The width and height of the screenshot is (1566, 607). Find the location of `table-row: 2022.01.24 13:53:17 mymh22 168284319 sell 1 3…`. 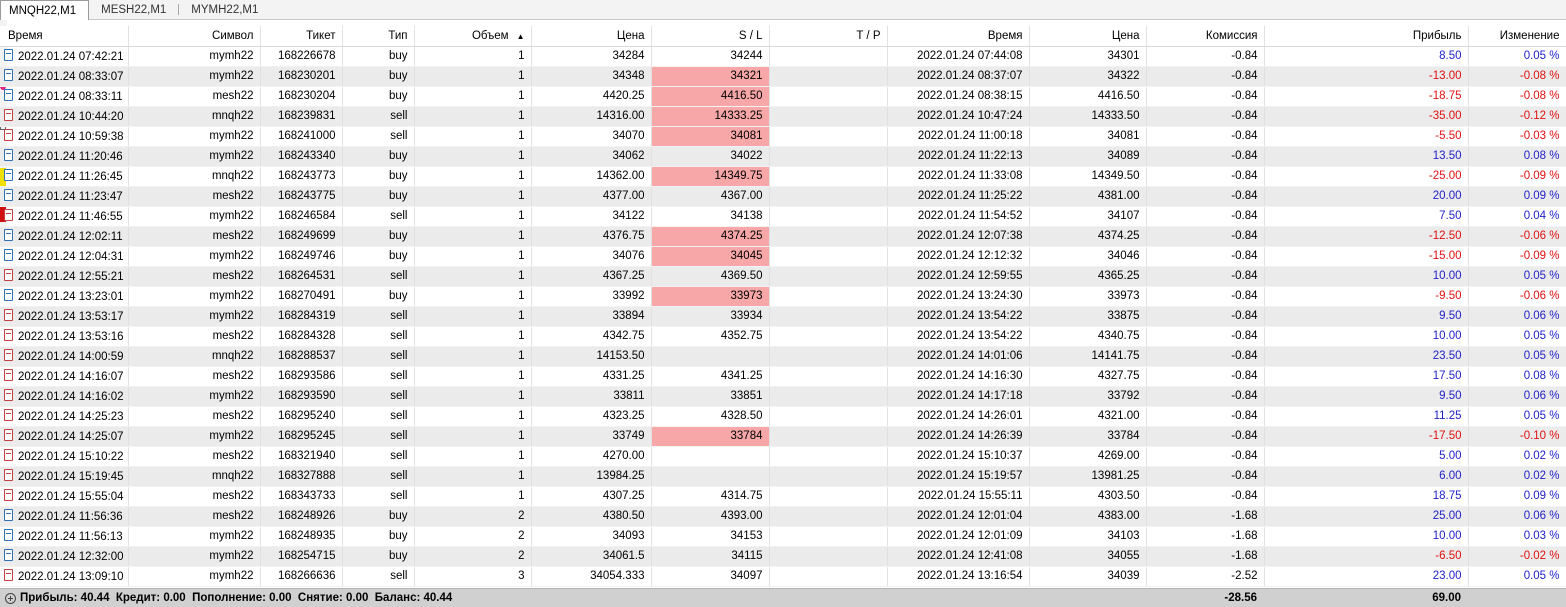

table-row: 2022.01.24 13:53:17 mymh22 168284319 sell 1 3… is located at coordinates (783, 316).